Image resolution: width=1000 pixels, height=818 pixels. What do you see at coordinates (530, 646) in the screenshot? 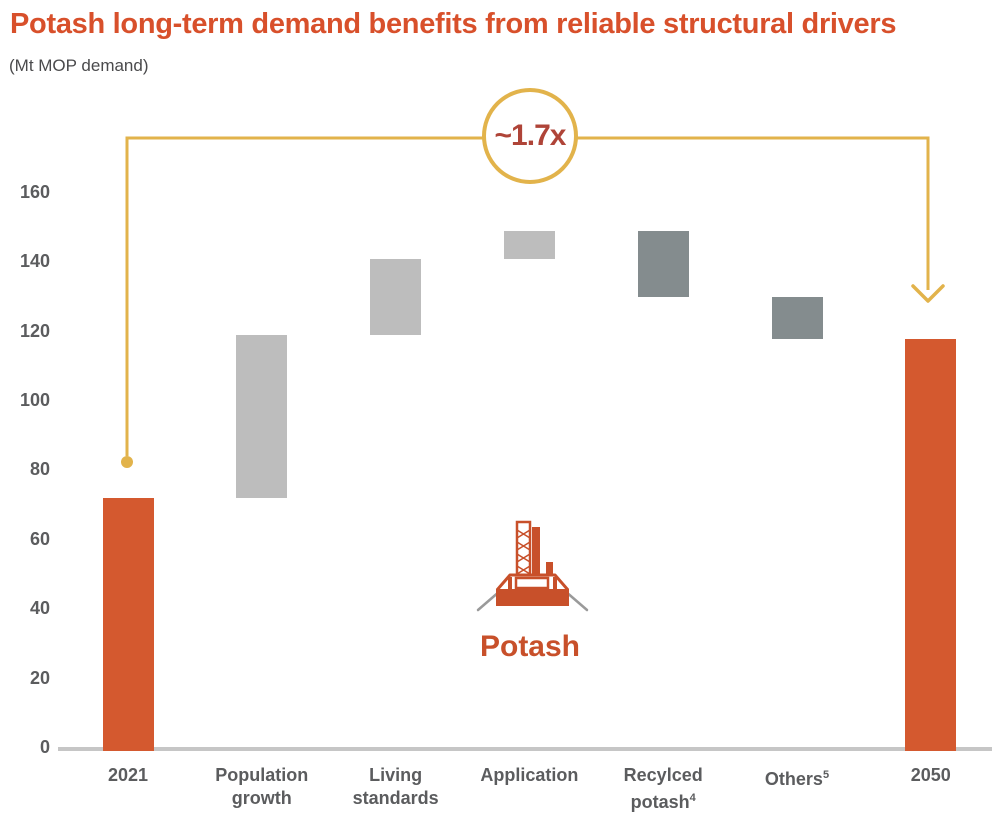
I see `potash-label: Potash` at bounding box center [530, 646].